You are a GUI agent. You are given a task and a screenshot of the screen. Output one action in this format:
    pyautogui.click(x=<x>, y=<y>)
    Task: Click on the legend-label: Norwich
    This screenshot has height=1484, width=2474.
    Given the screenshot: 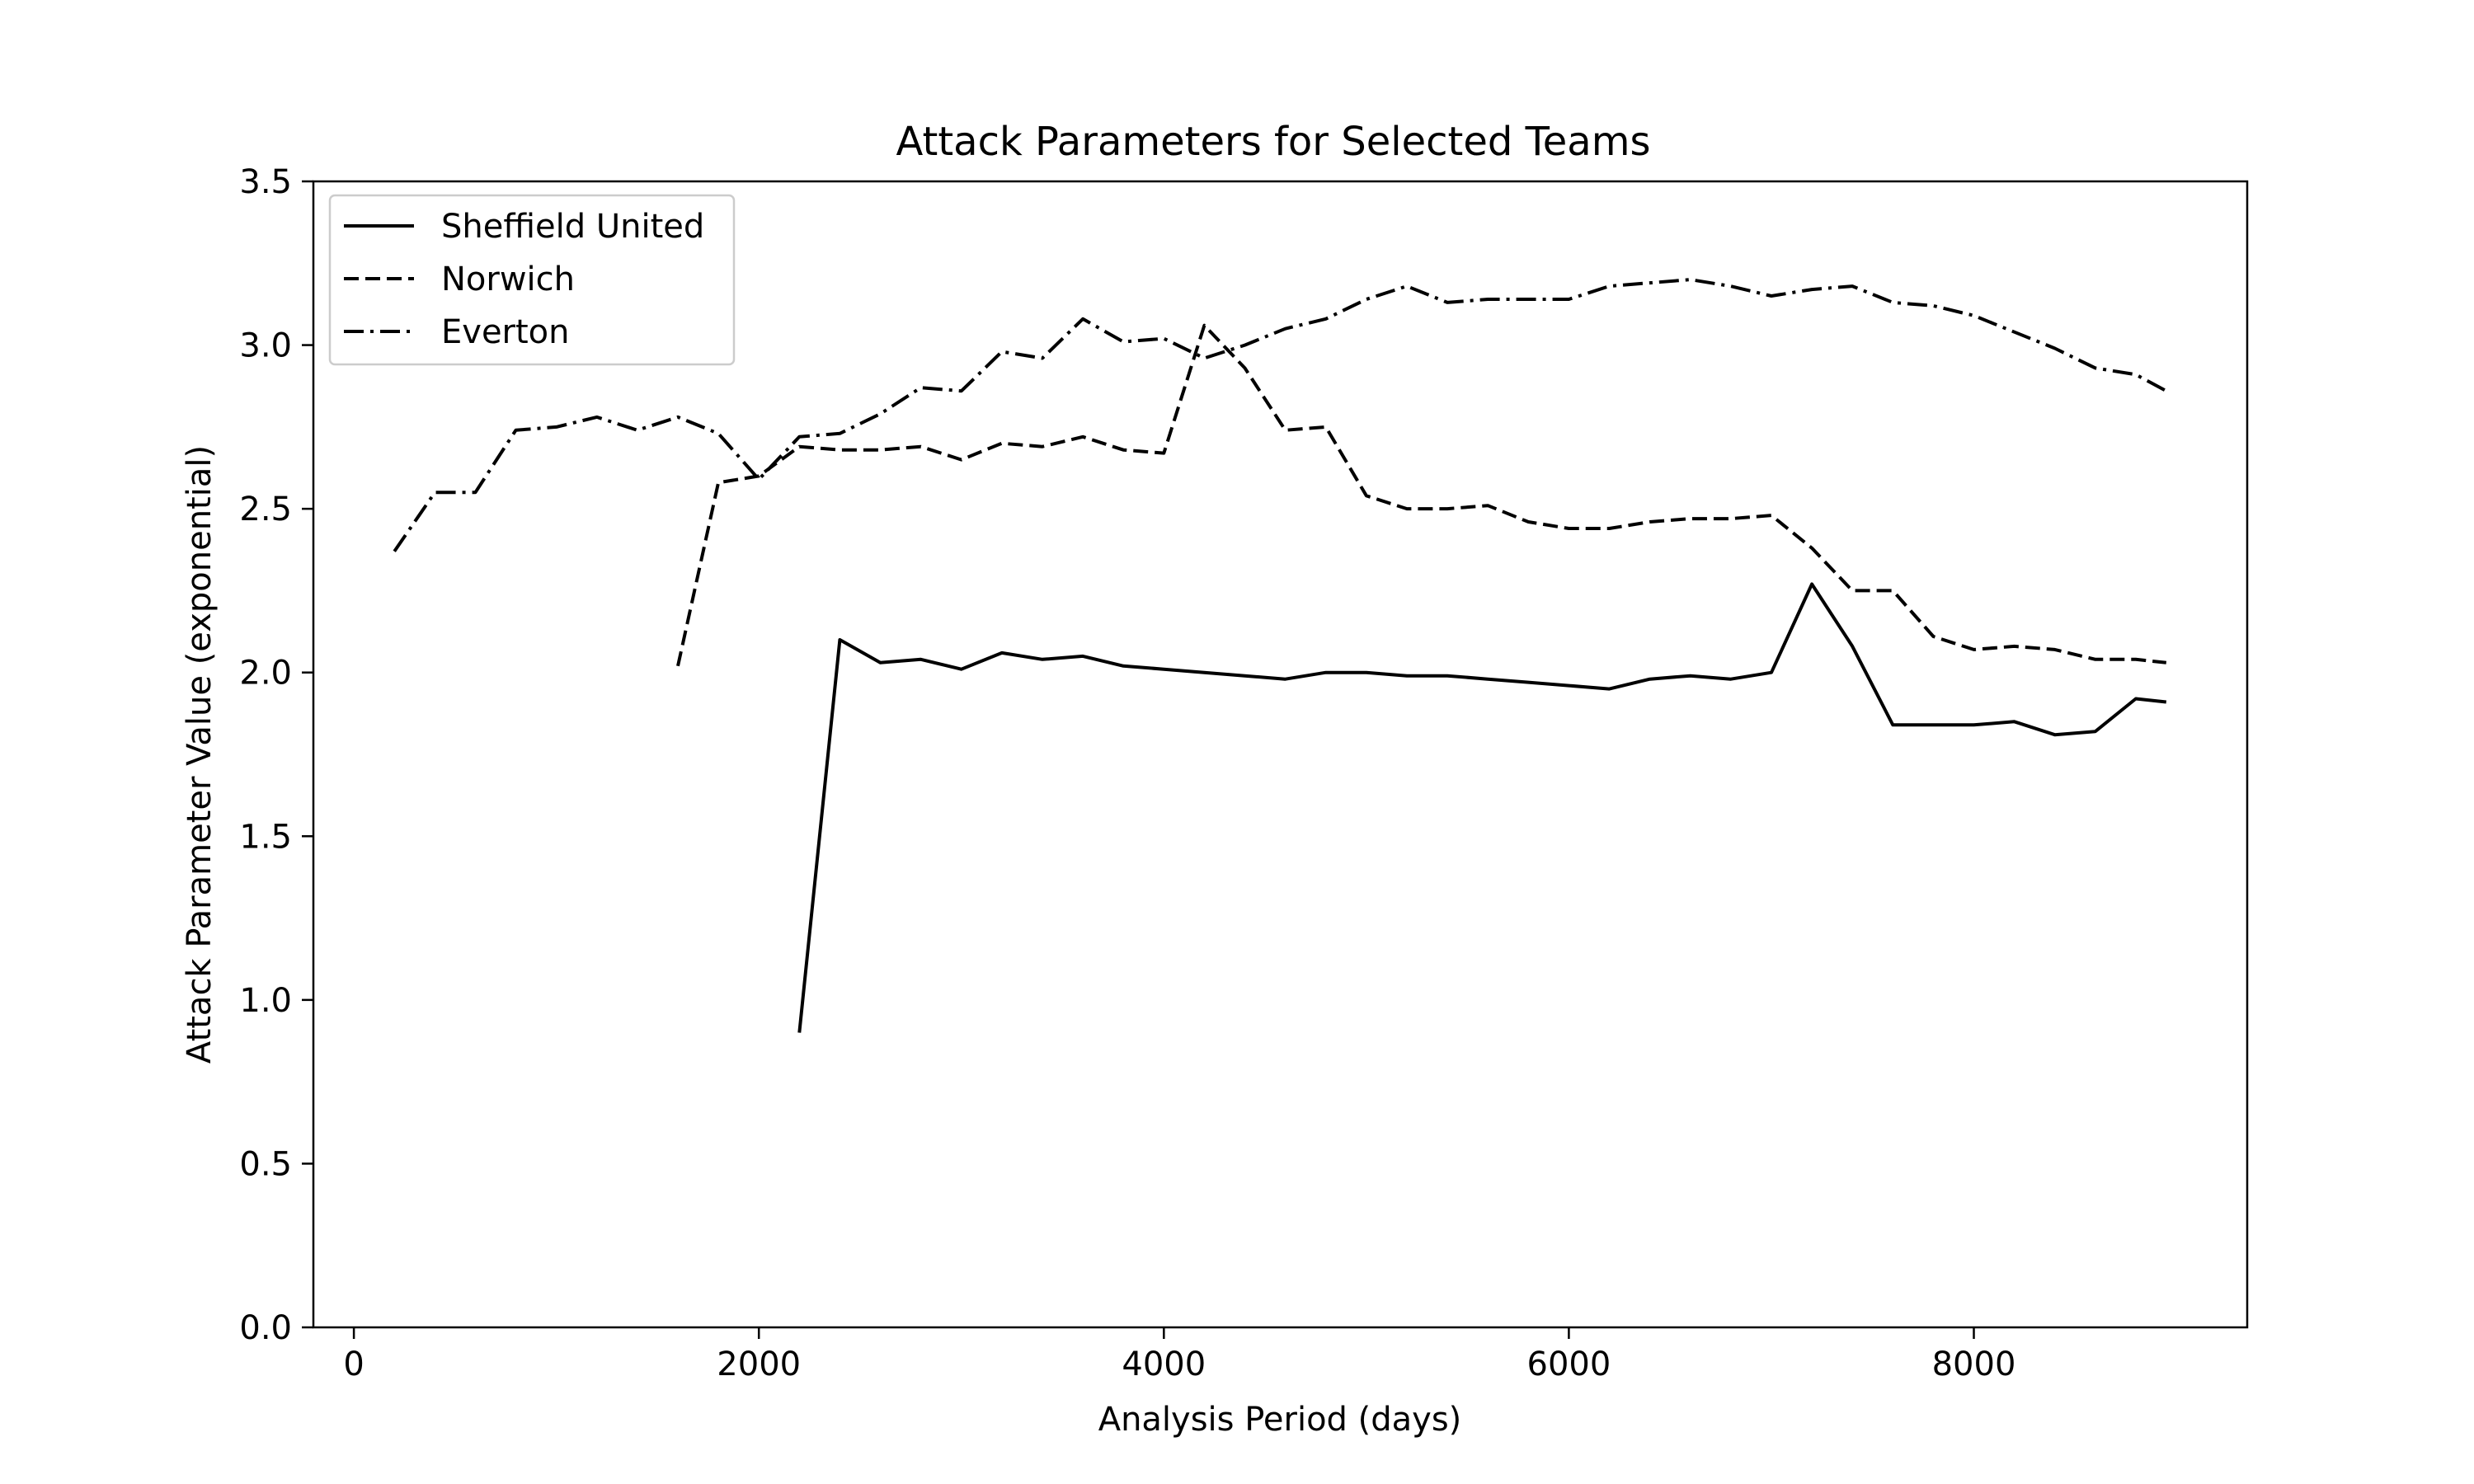 What is the action you would take?
    pyautogui.click(x=508, y=279)
    